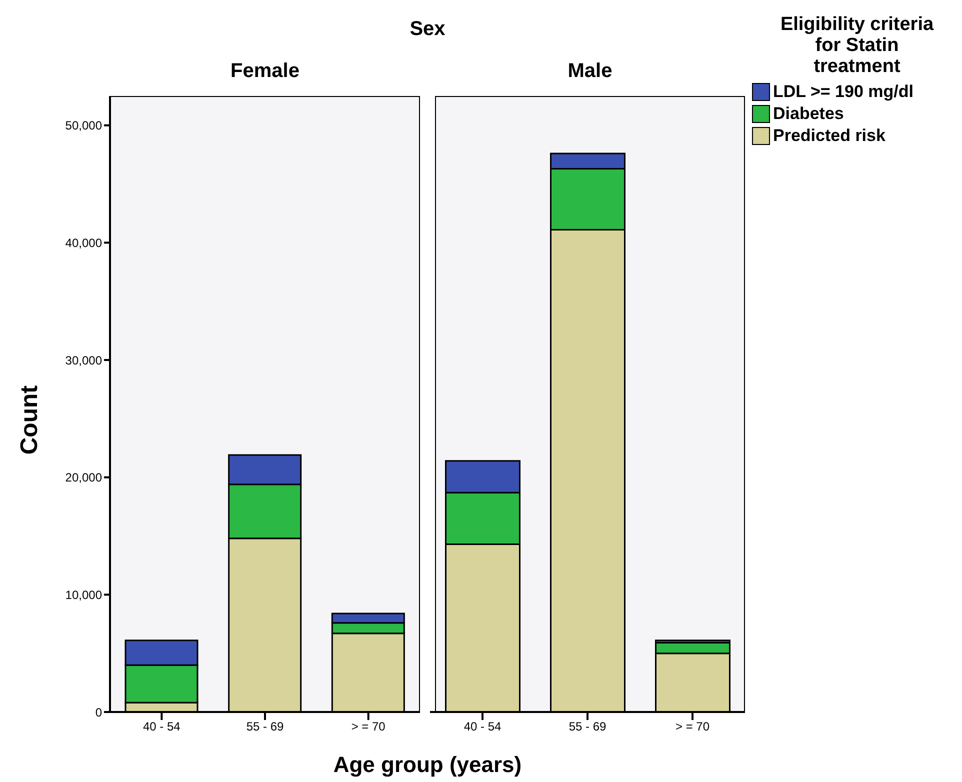  Describe the element at coordinates (265, 71) in the screenshot. I see `chart-title: Female` at that location.